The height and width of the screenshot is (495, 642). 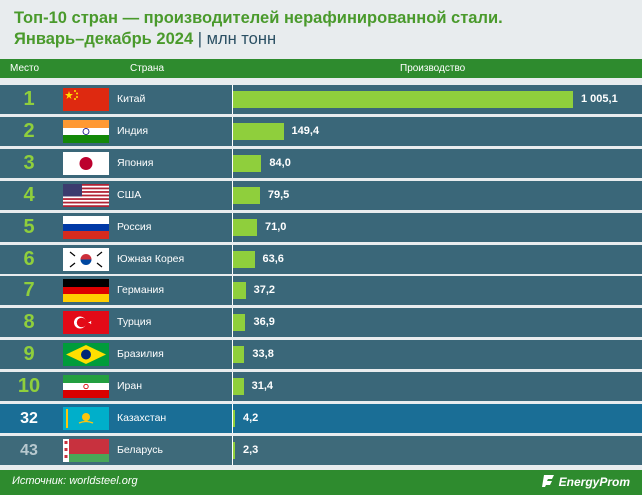 I want to click on table-row: 2 Индия 149,4, so click(x=321, y=131).